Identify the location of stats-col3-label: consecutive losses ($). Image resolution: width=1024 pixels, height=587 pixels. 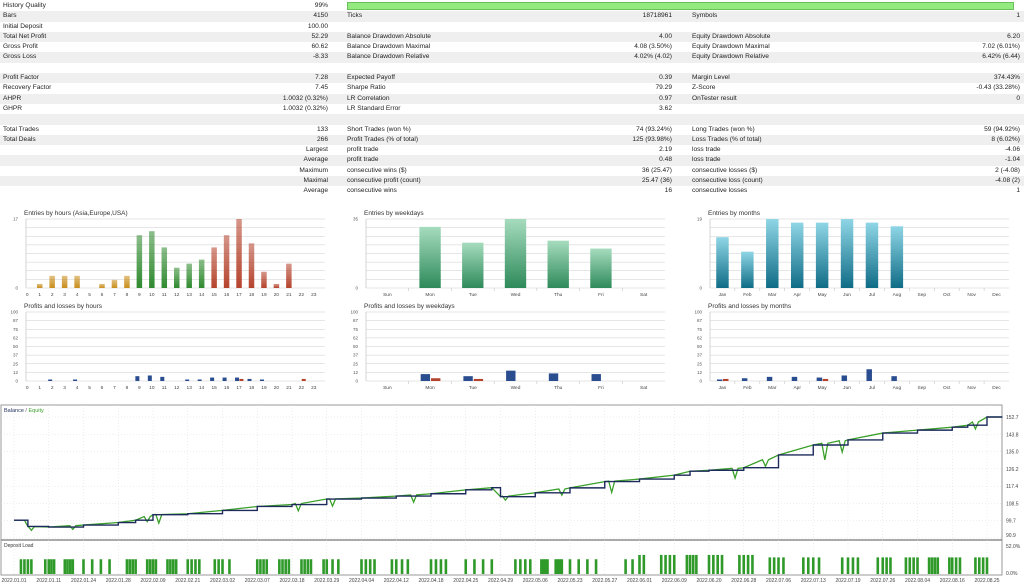
(725, 170).